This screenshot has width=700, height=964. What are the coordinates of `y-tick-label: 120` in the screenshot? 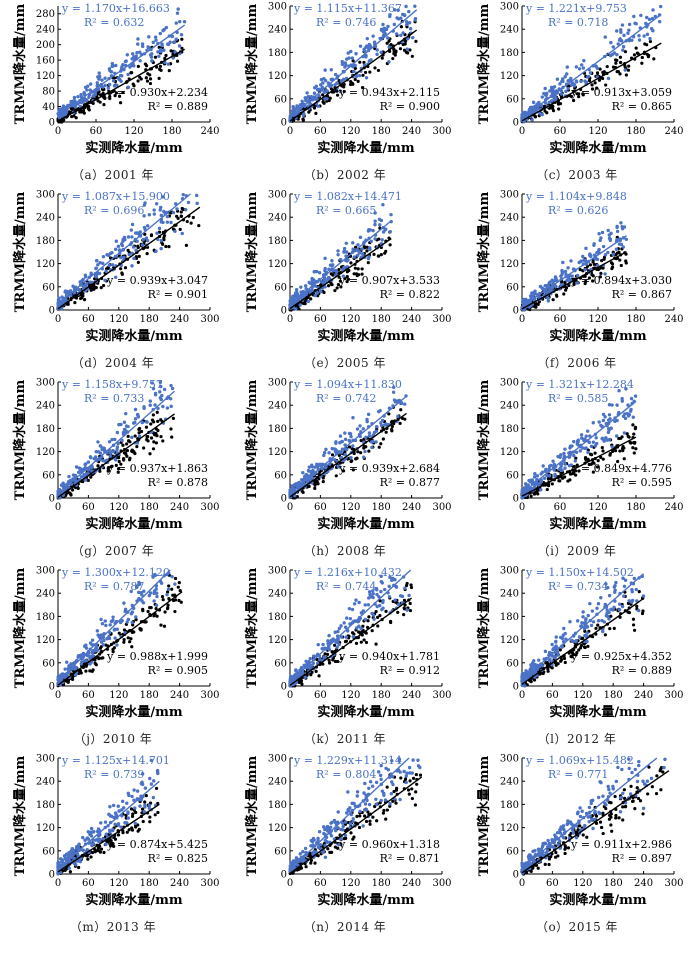 It's located at (277, 452).